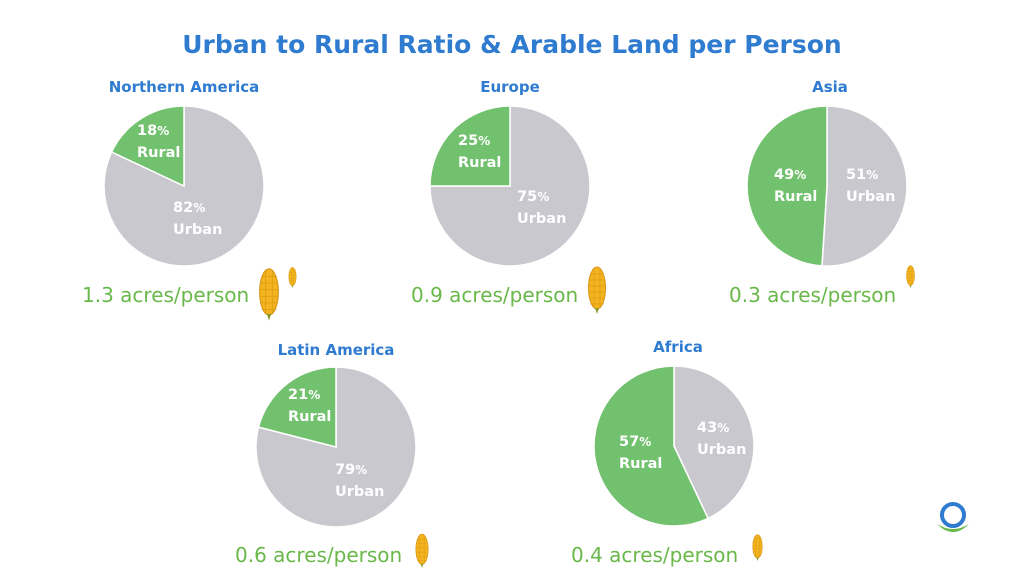  Describe the element at coordinates (722, 439) in the screenshot. I see `slice-label-urban: 43% Urban` at that location.